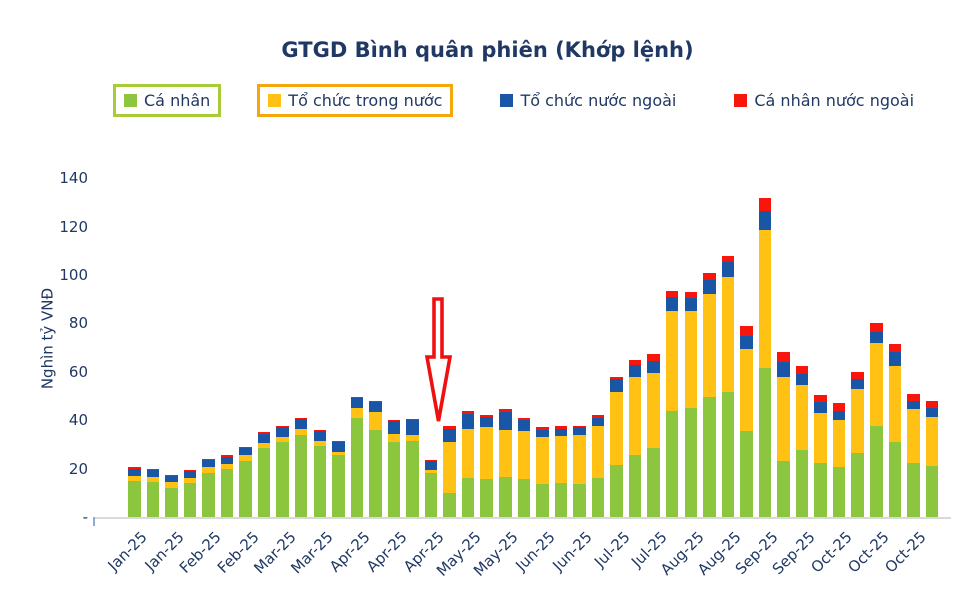 The image size is (975, 596). I want to click on y-tick-label: 20, so click(78, 468).